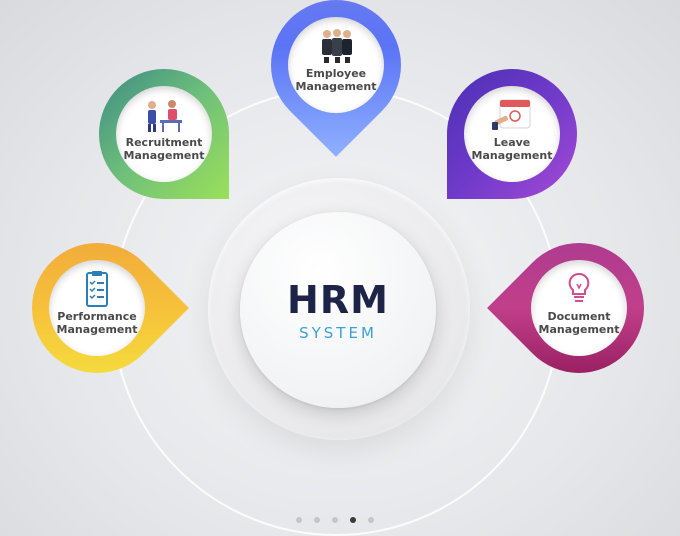 This screenshot has width=680, height=536. Describe the element at coordinates (338, 333) in the screenshot. I see `hub-subtitle: SYSTEM` at that location.